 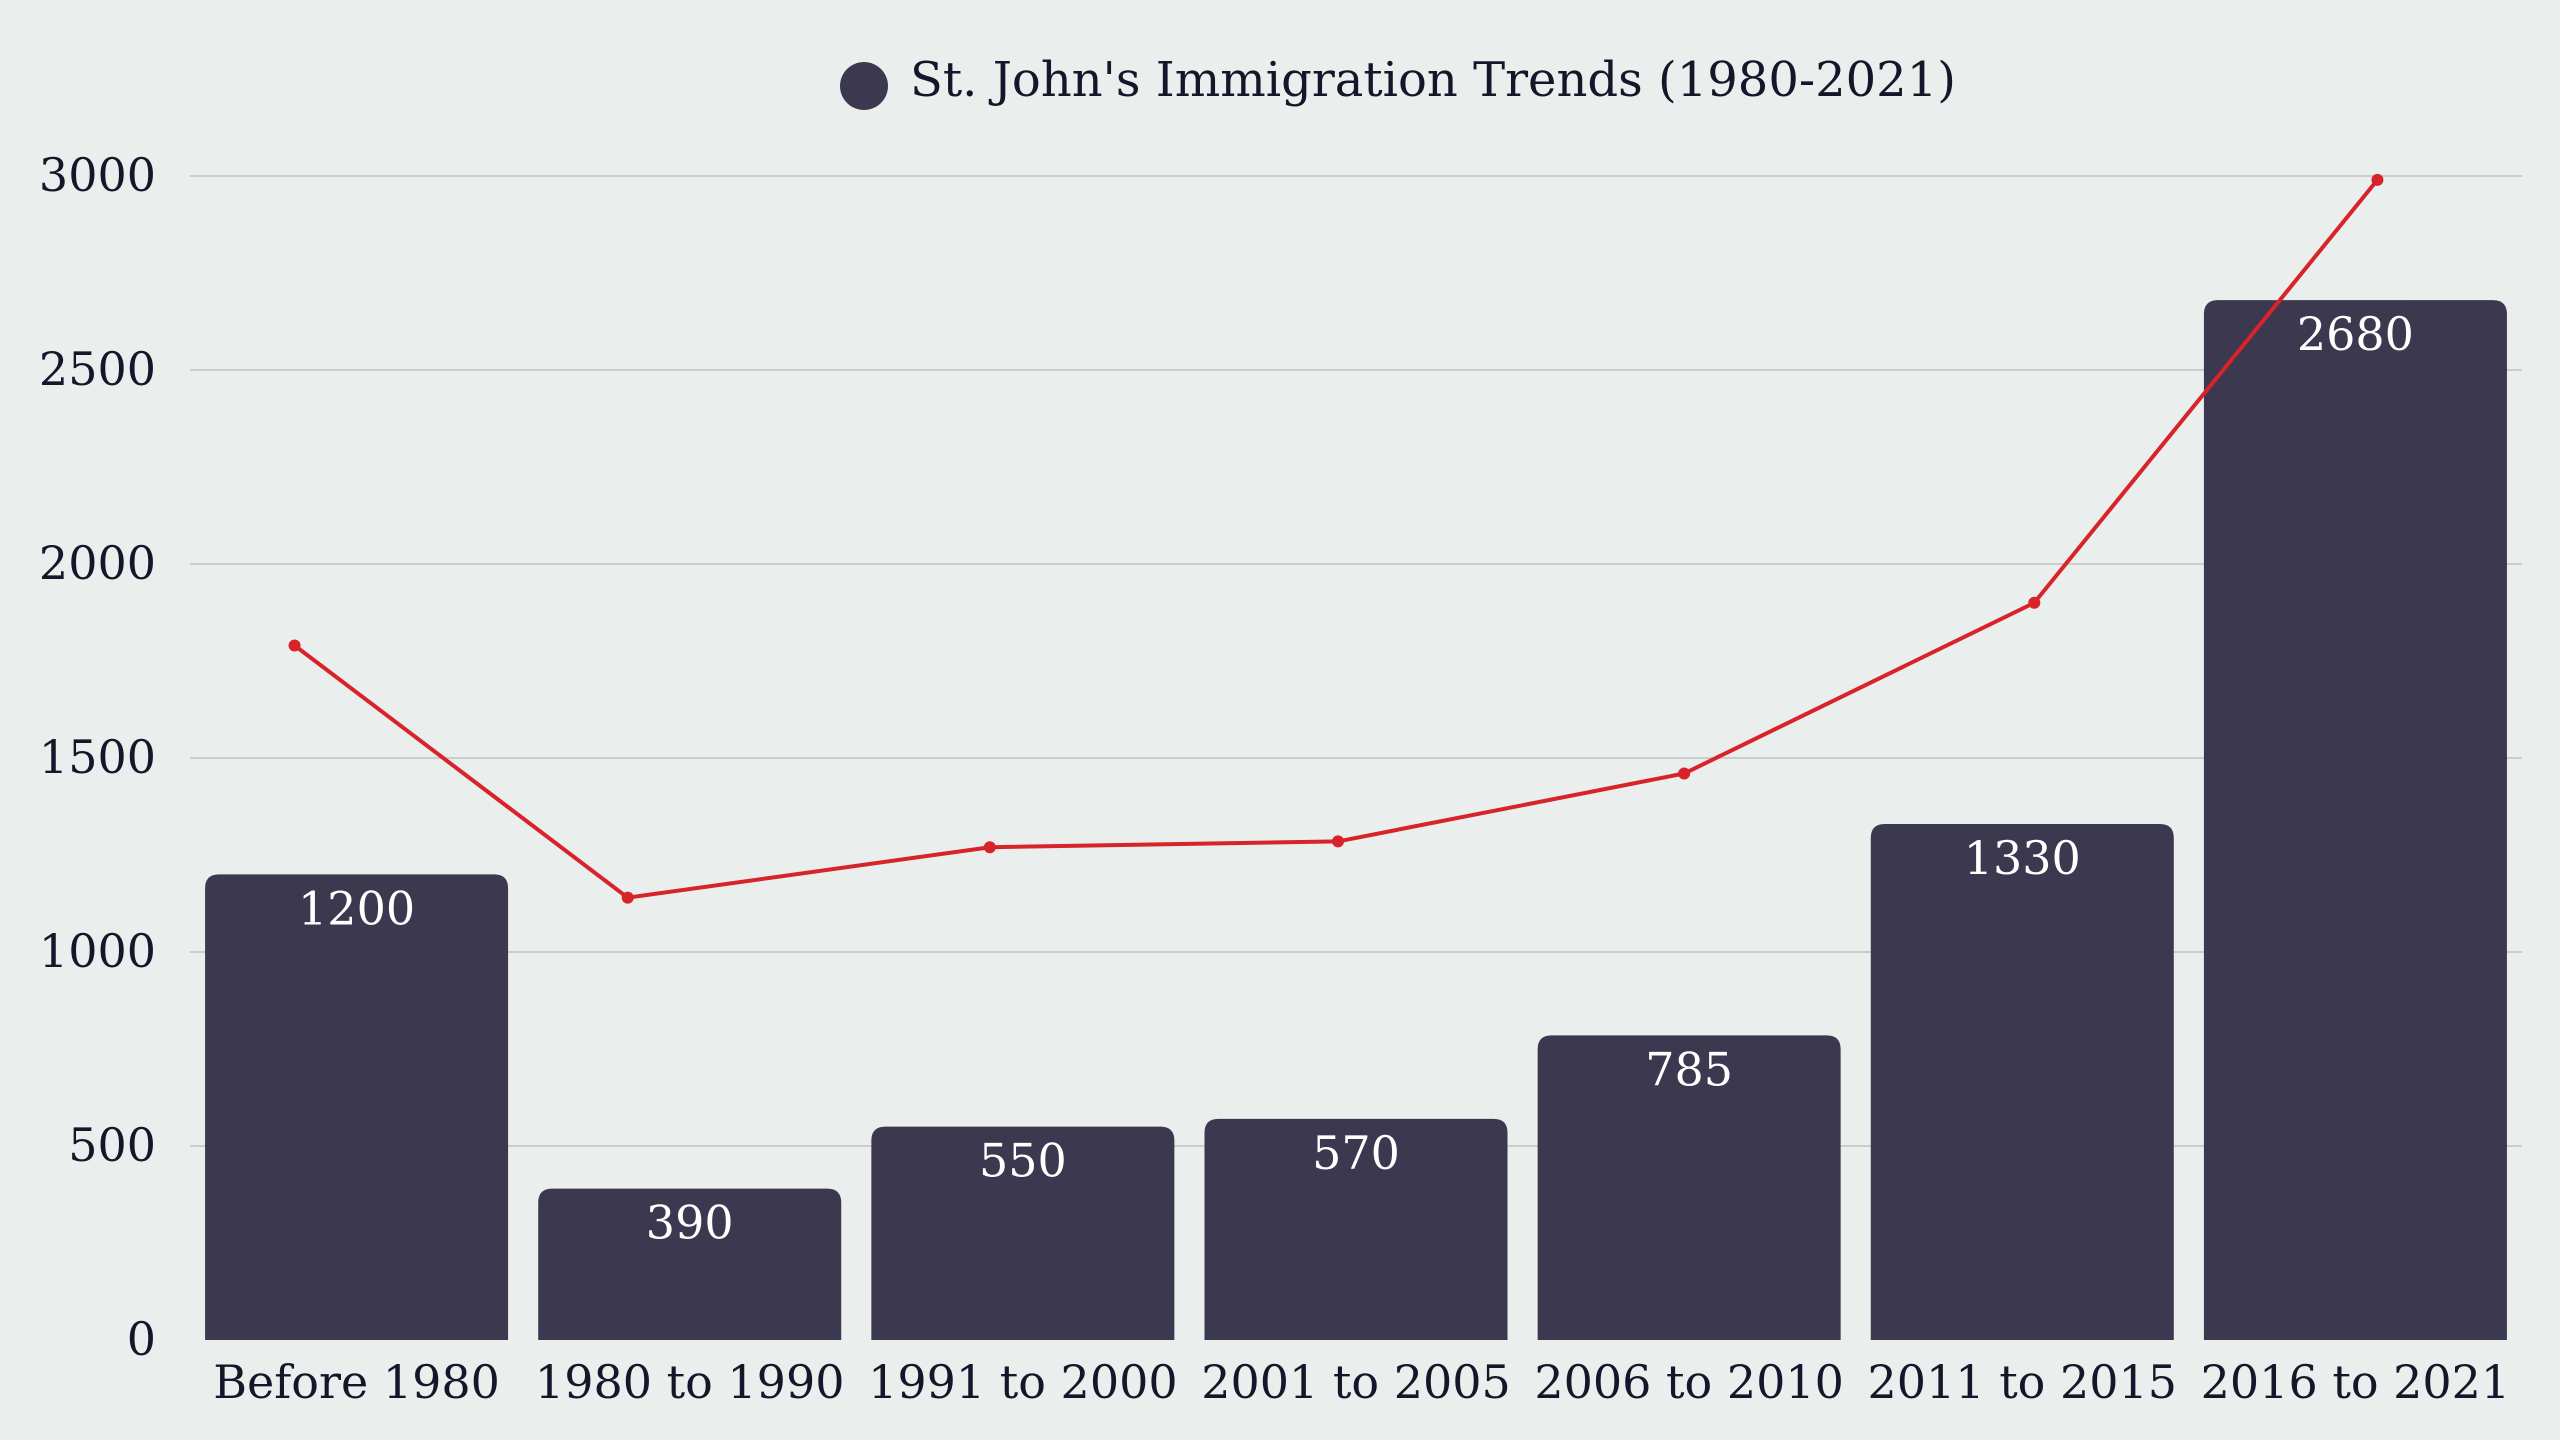 What do you see at coordinates (2022, 858) in the screenshot?
I see `bar-data-label: 1330` at bounding box center [2022, 858].